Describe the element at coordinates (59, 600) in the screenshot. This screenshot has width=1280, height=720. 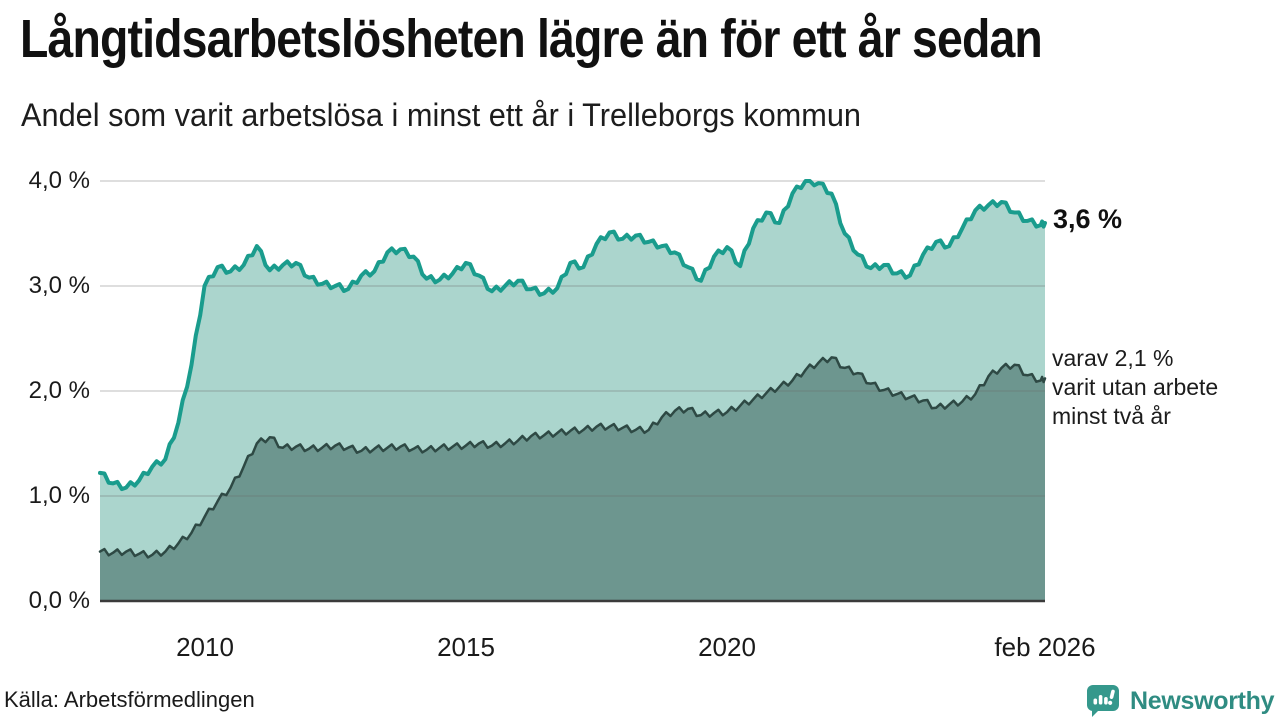
I see `y-axis-tick-label: 0,0 %` at that location.